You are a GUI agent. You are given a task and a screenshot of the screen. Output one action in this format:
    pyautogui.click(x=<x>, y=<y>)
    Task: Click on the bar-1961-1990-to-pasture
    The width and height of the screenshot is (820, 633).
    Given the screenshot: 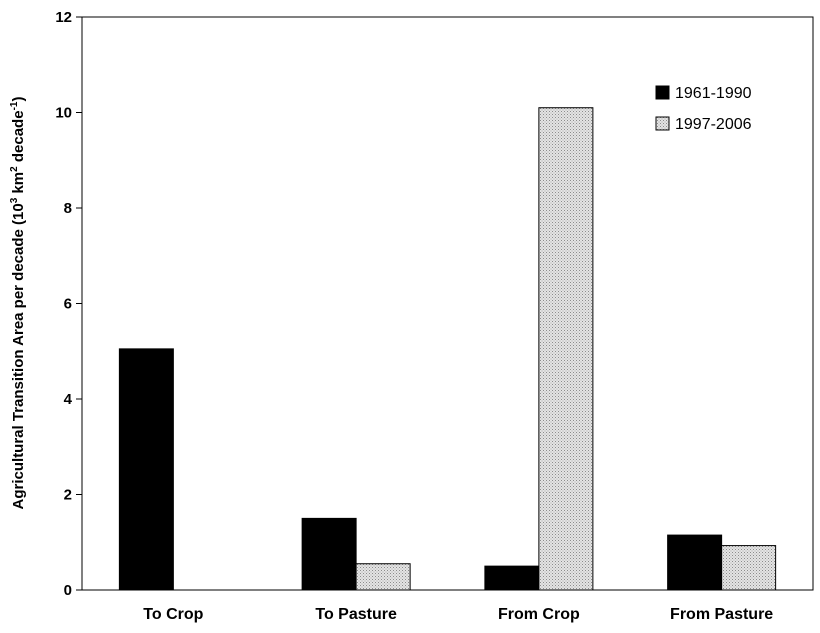 What is the action you would take?
    pyautogui.click(x=329, y=554)
    